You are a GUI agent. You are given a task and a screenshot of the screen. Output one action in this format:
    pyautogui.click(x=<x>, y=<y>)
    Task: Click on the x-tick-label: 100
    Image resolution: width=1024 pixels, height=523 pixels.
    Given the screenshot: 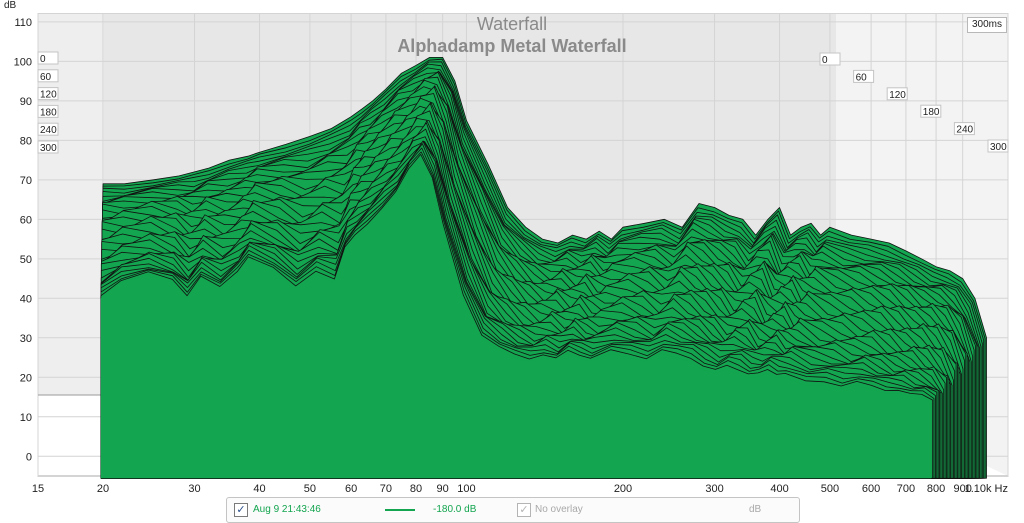 What is the action you would take?
    pyautogui.click(x=466, y=489)
    